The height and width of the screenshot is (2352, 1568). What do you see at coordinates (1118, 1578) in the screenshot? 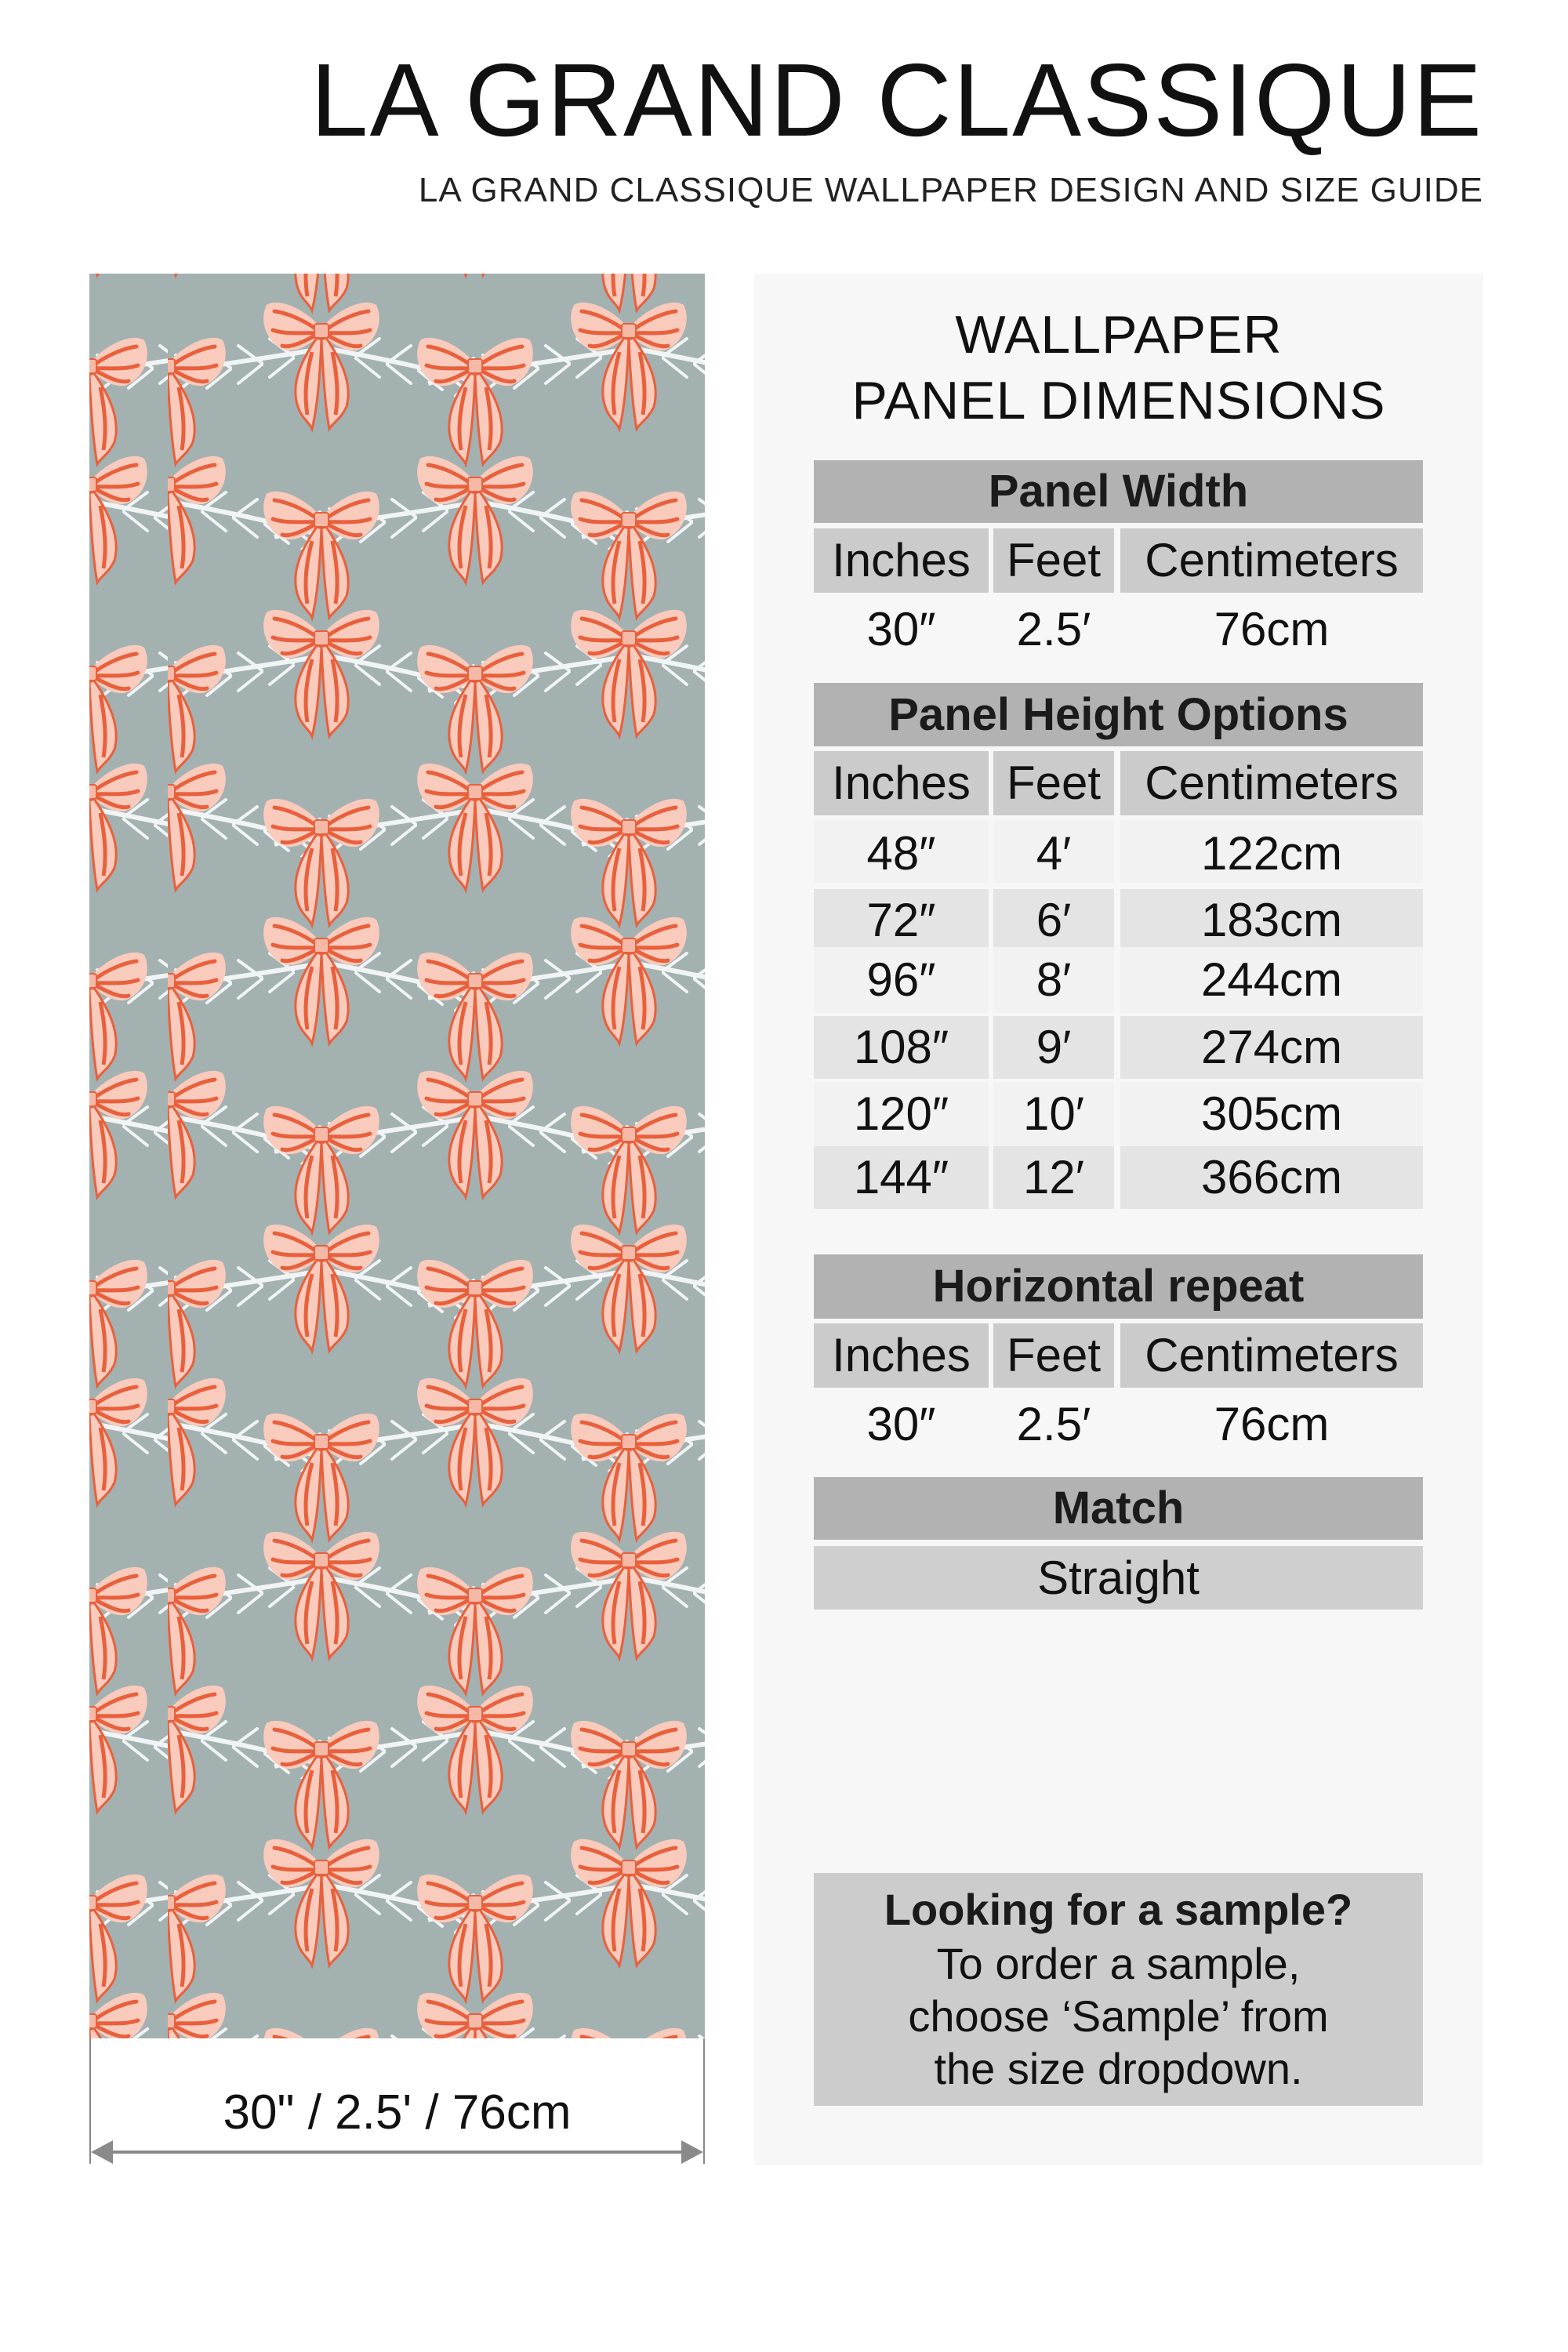
I see `match-value: Straight` at bounding box center [1118, 1578].